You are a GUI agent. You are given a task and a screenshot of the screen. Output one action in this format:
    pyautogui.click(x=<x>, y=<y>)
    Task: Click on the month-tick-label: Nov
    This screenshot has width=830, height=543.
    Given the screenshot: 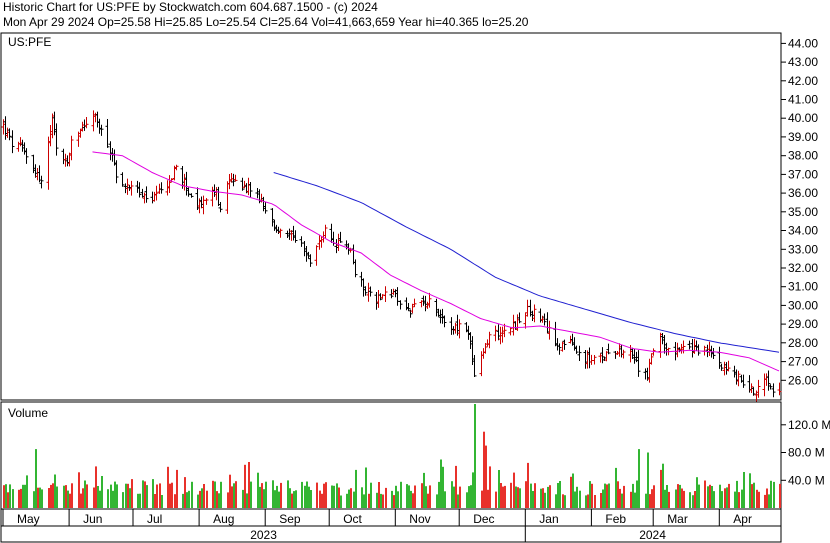 What is the action you would take?
    pyautogui.click(x=419, y=519)
    